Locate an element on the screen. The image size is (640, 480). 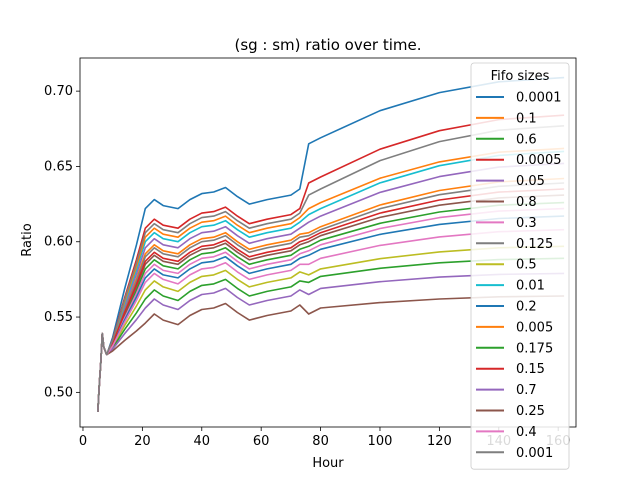
legend-entry-label: 0.175 is located at coordinates (534, 348).